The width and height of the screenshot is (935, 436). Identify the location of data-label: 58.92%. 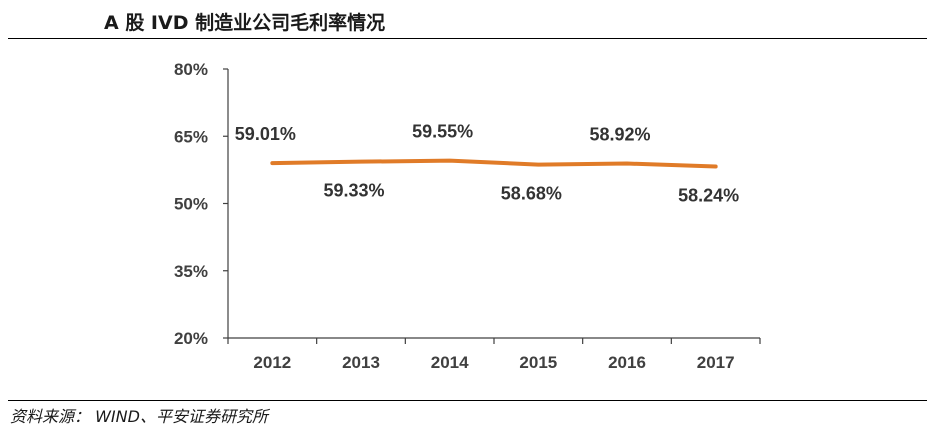
(619, 135).